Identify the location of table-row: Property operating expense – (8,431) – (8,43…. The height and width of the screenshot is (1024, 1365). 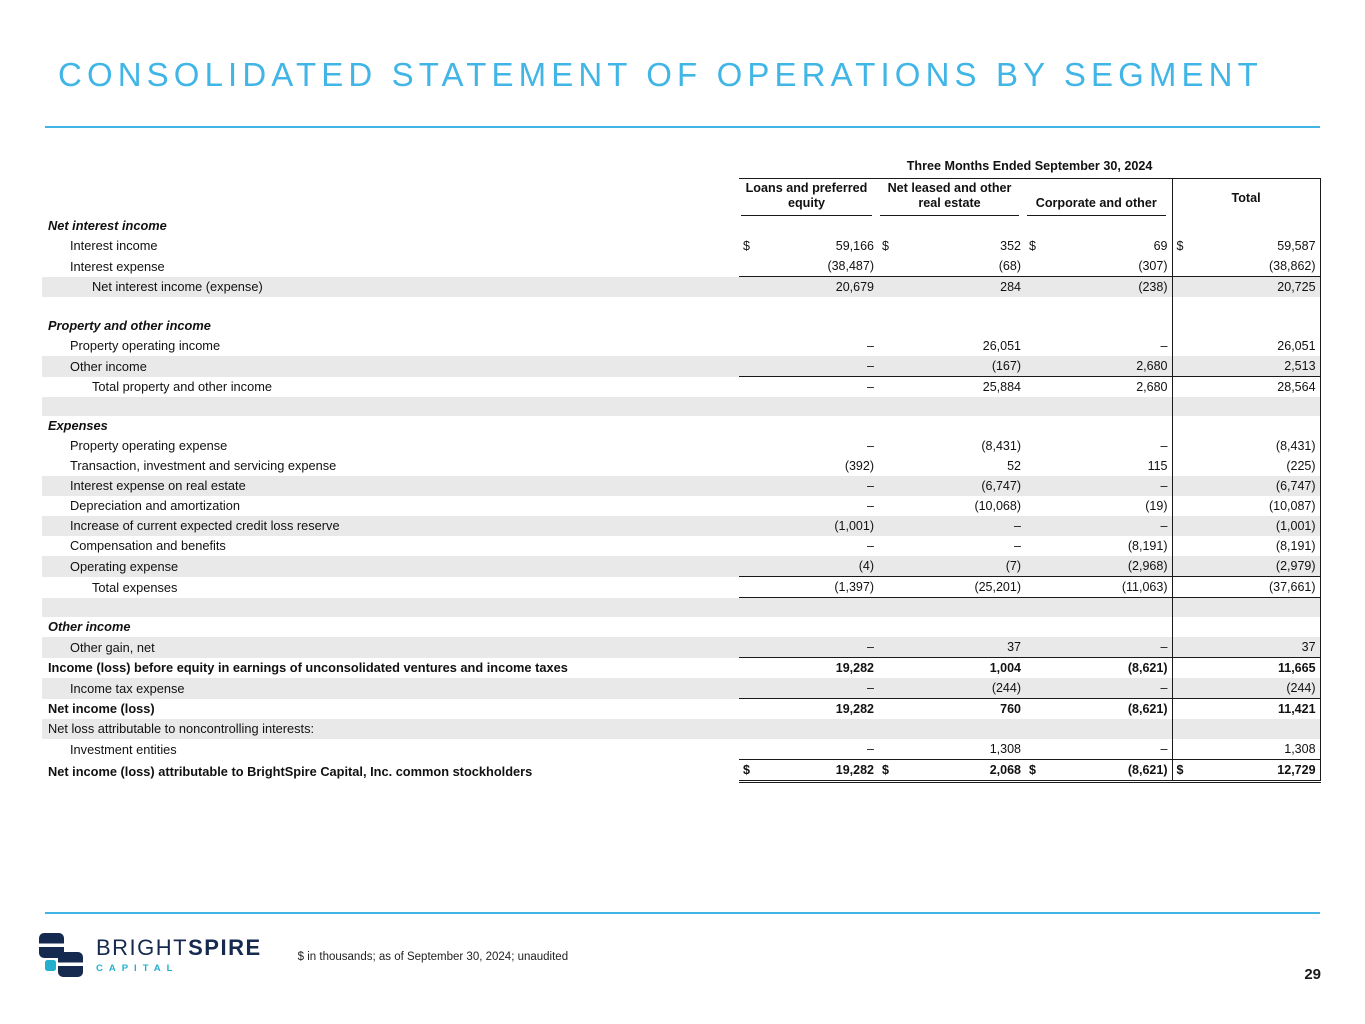
(681, 446).